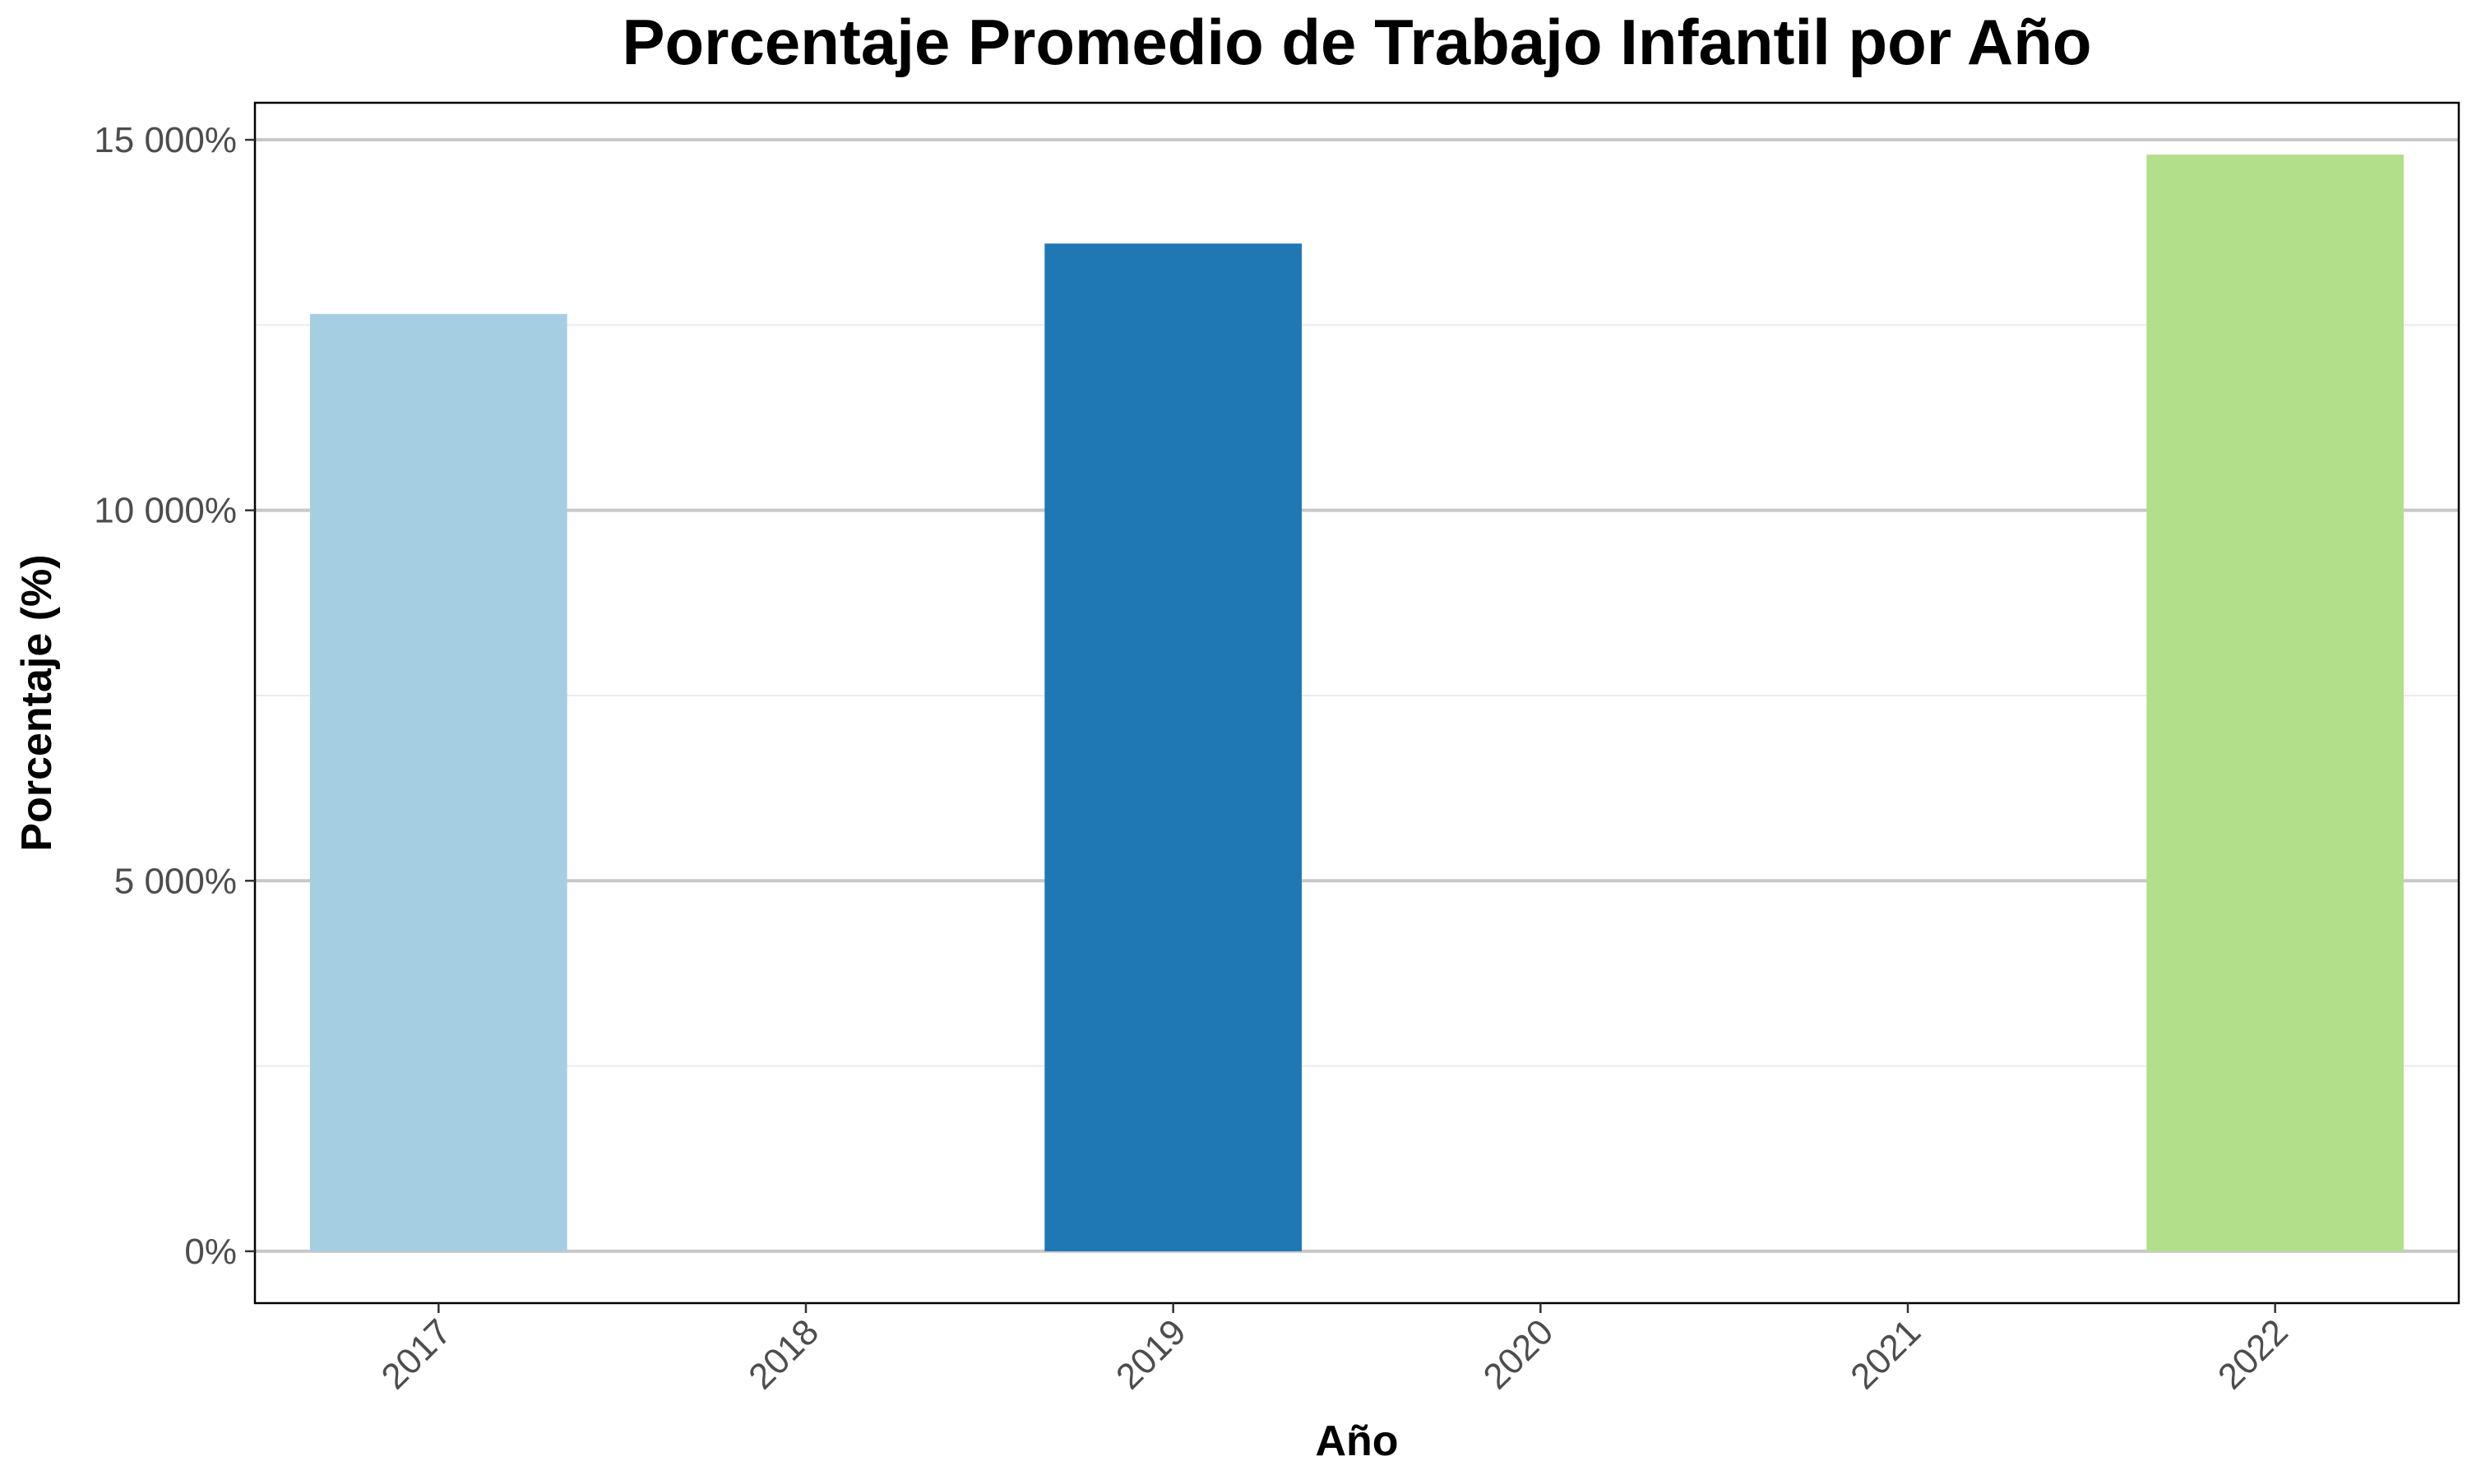  Describe the element at coordinates (1335, 1350) in the screenshot. I see `x-axis-ticks: 2017 2018 2019 2020 2021 2022` at that location.